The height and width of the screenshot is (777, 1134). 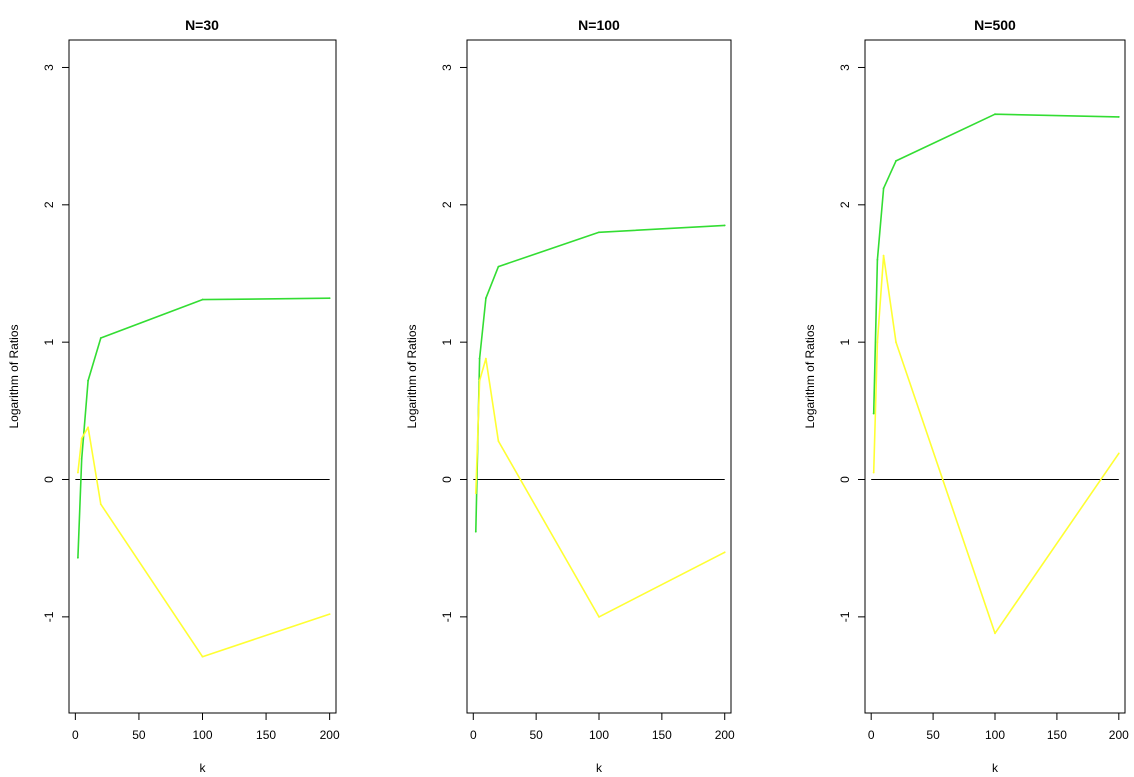 I want to click on chart-title-n30: N=30, so click(x=202, y=25).